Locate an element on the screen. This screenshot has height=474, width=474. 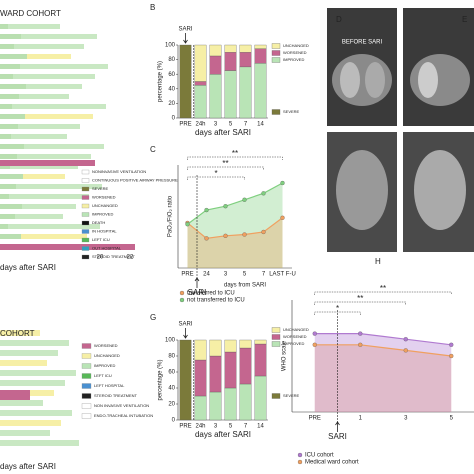
panel-letter: G is located at coordinates (153, 317).